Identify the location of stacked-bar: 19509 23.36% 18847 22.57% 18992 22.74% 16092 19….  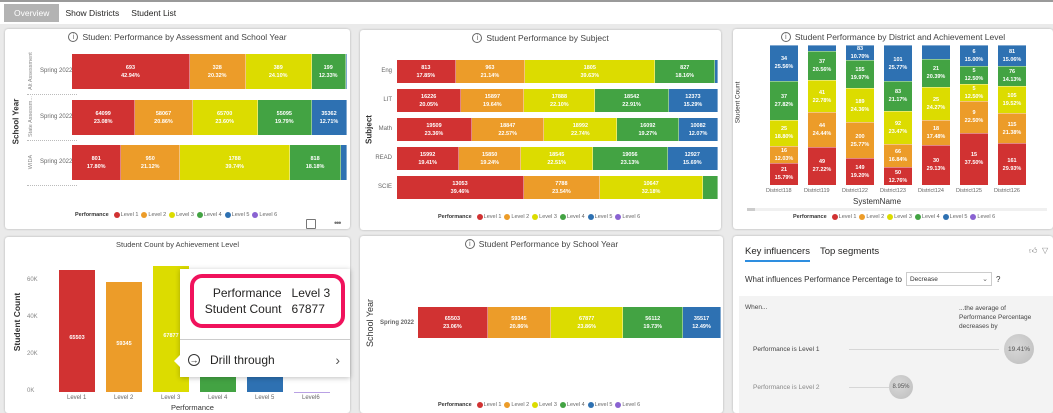
(557, 129).